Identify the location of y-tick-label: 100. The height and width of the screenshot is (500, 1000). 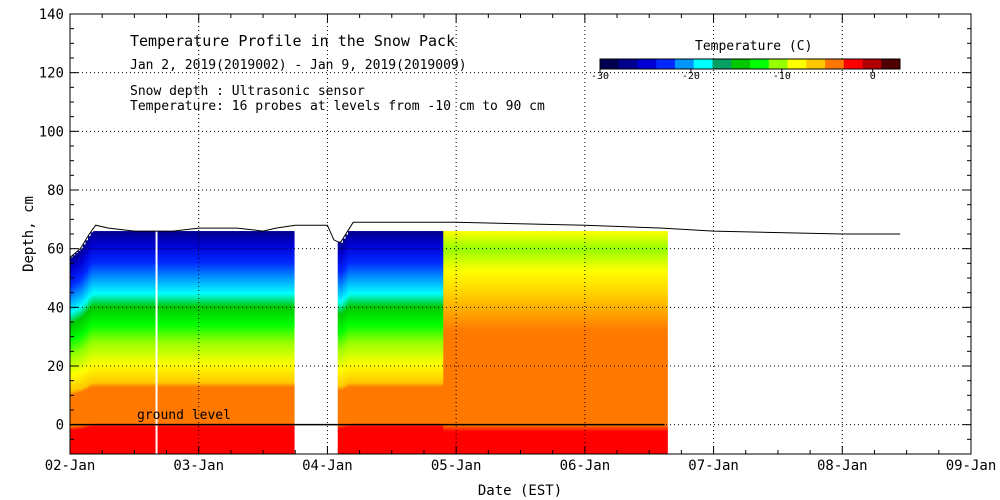
(51, 132).